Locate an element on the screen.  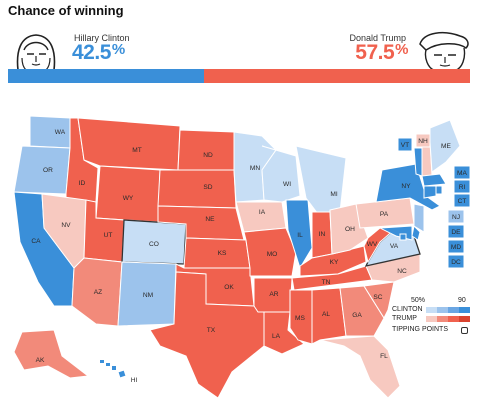
label-wa: WA is located at coordinates (60, 132).